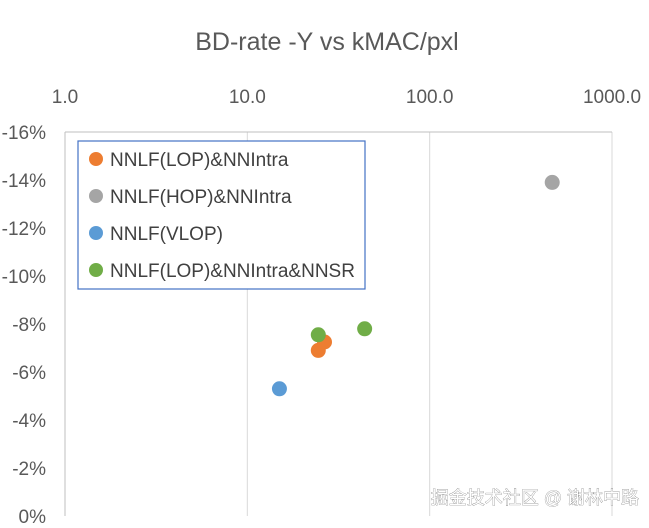  What do you see at coordinates (24, 229) in the screenshot?
I see `y-tick-label: -12%` at bounding box center [24, 229].